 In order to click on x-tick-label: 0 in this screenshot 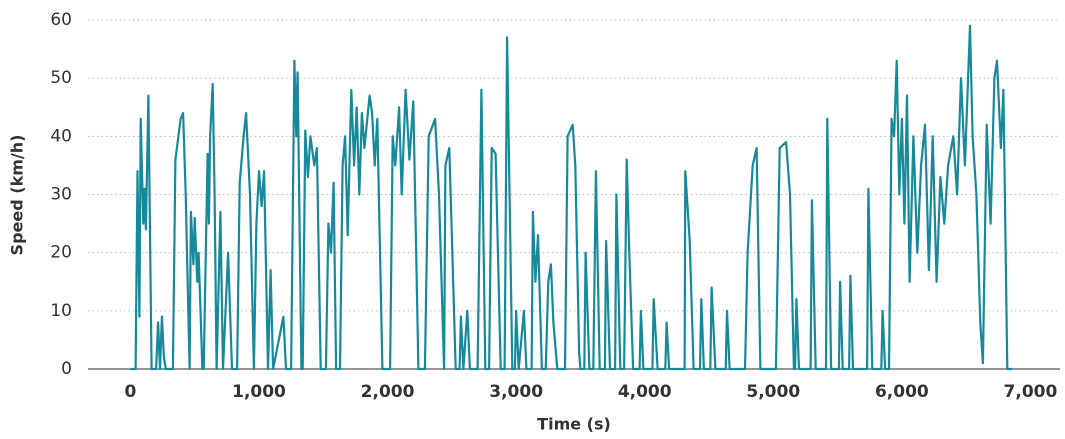, I will do `click(131, 392)`.